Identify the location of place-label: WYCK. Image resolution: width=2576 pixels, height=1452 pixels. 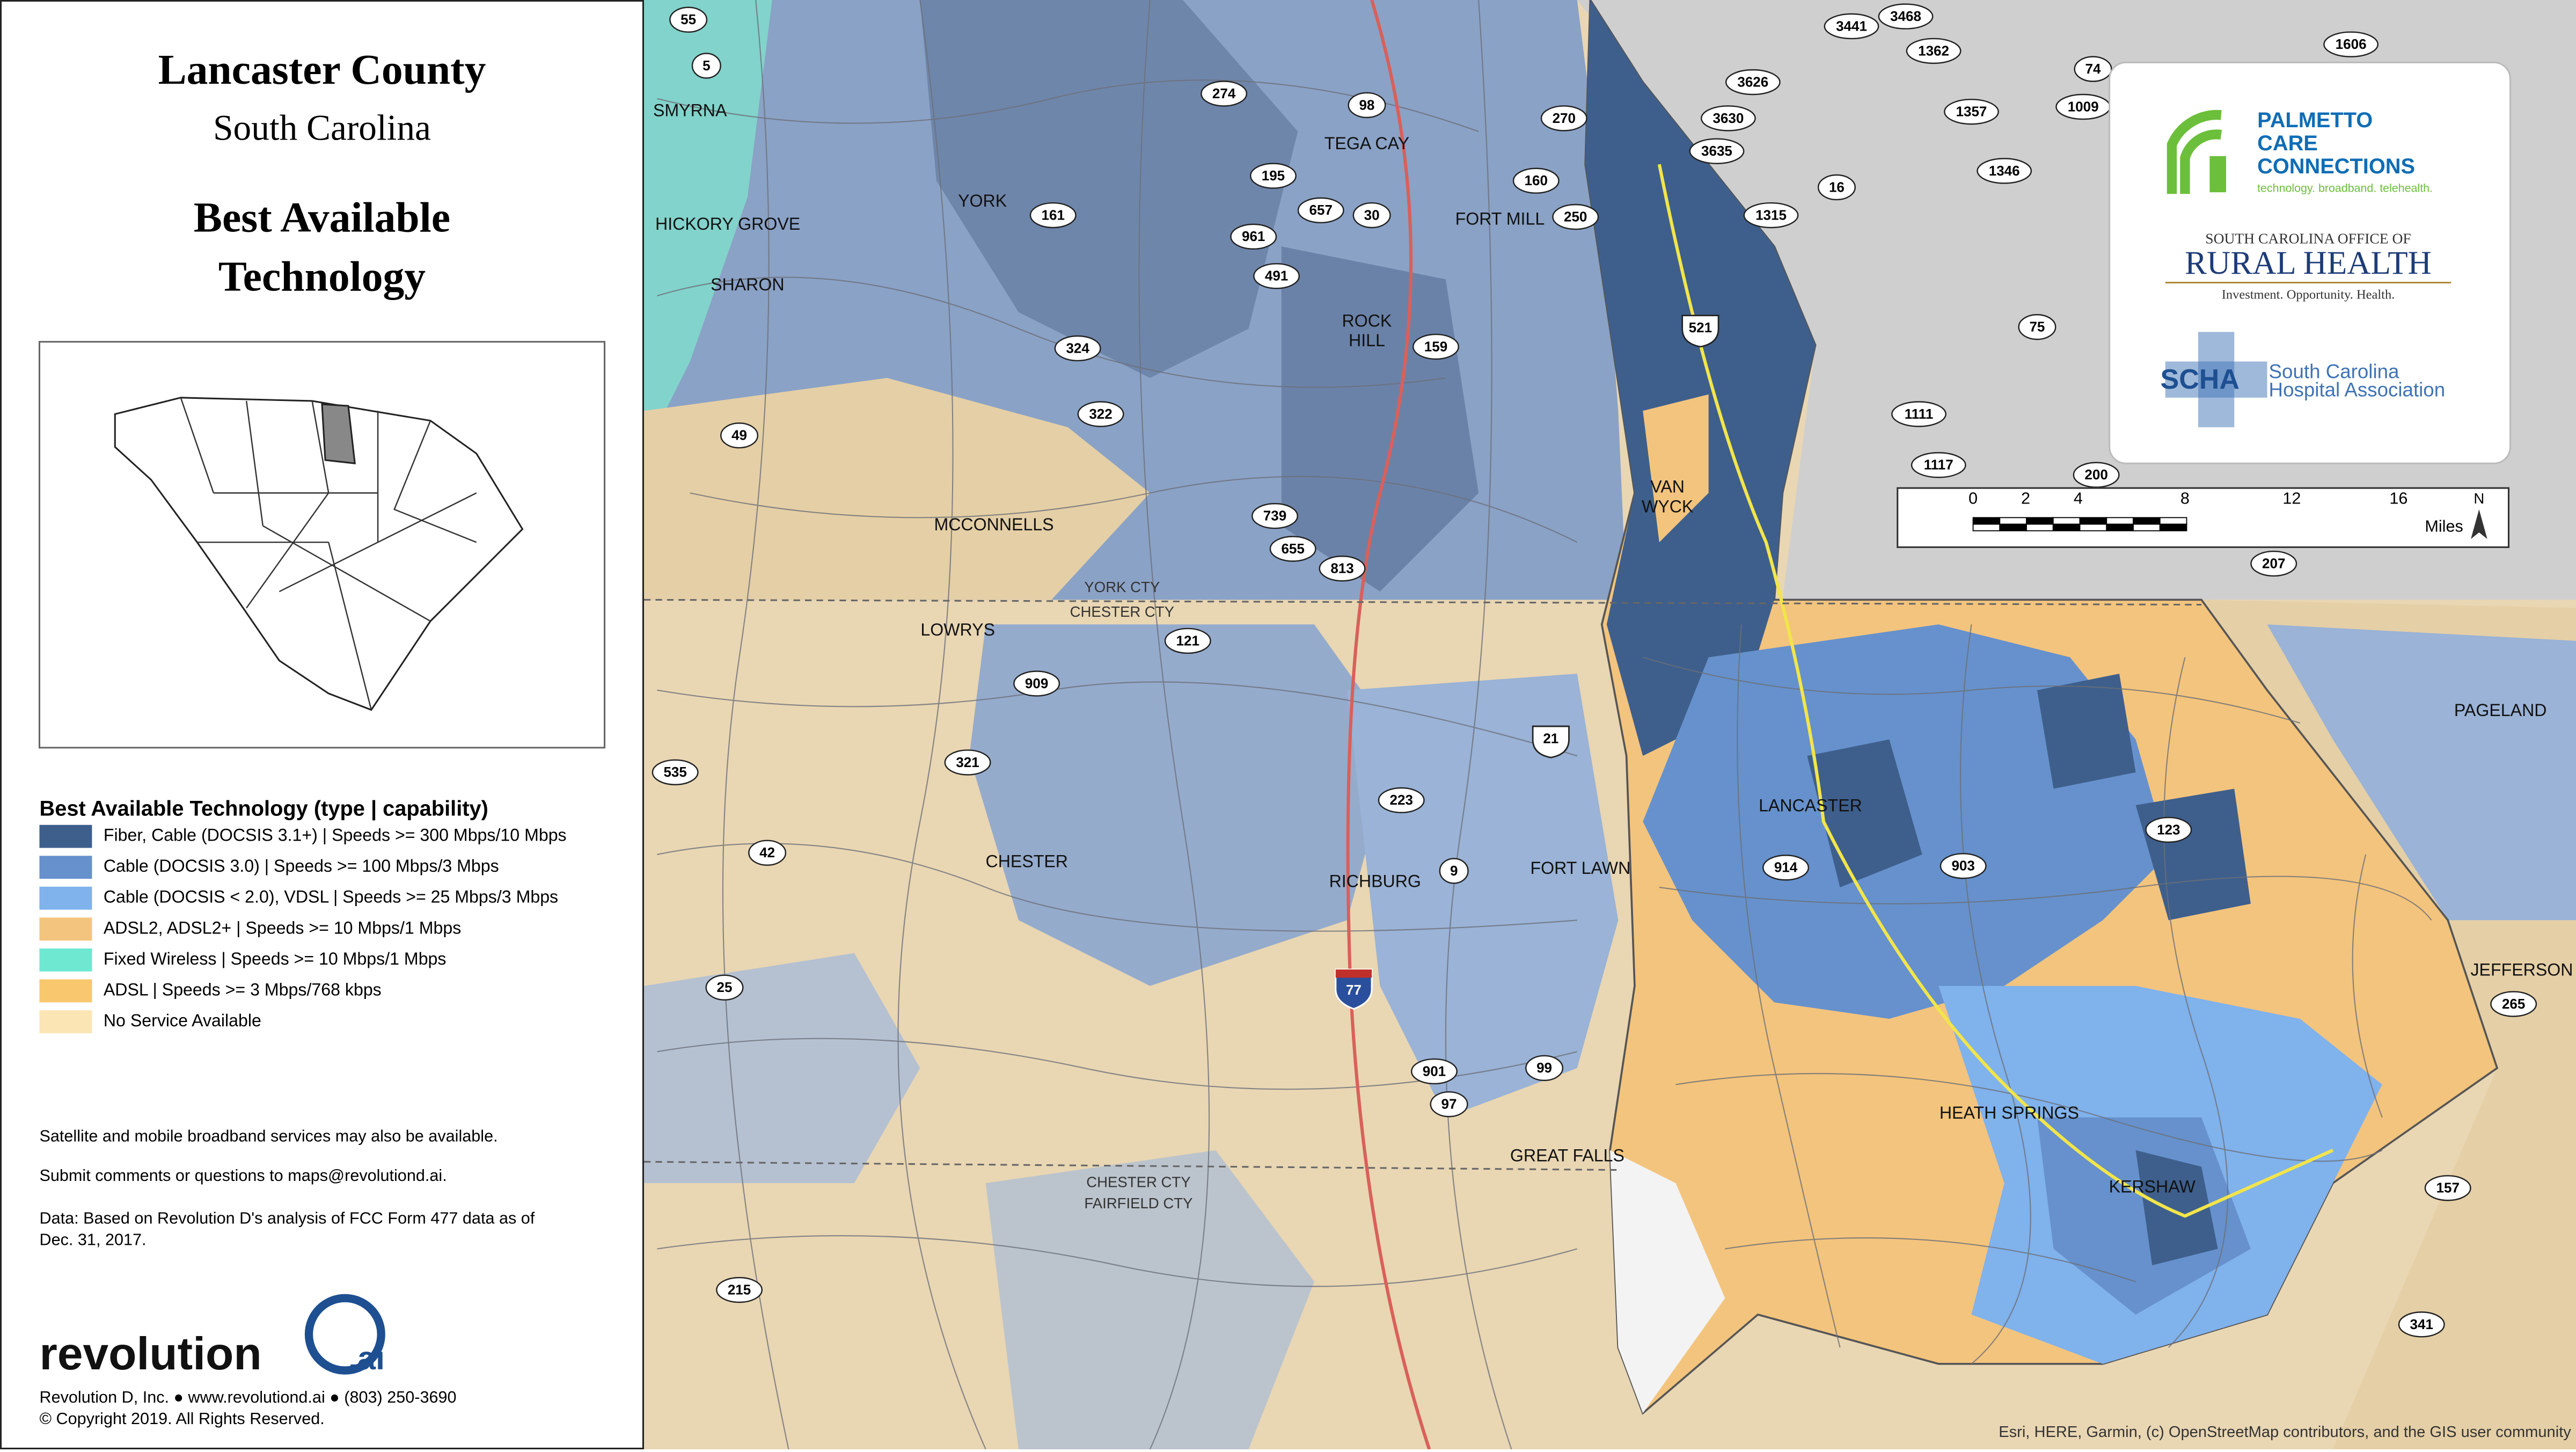
(1668, 506).